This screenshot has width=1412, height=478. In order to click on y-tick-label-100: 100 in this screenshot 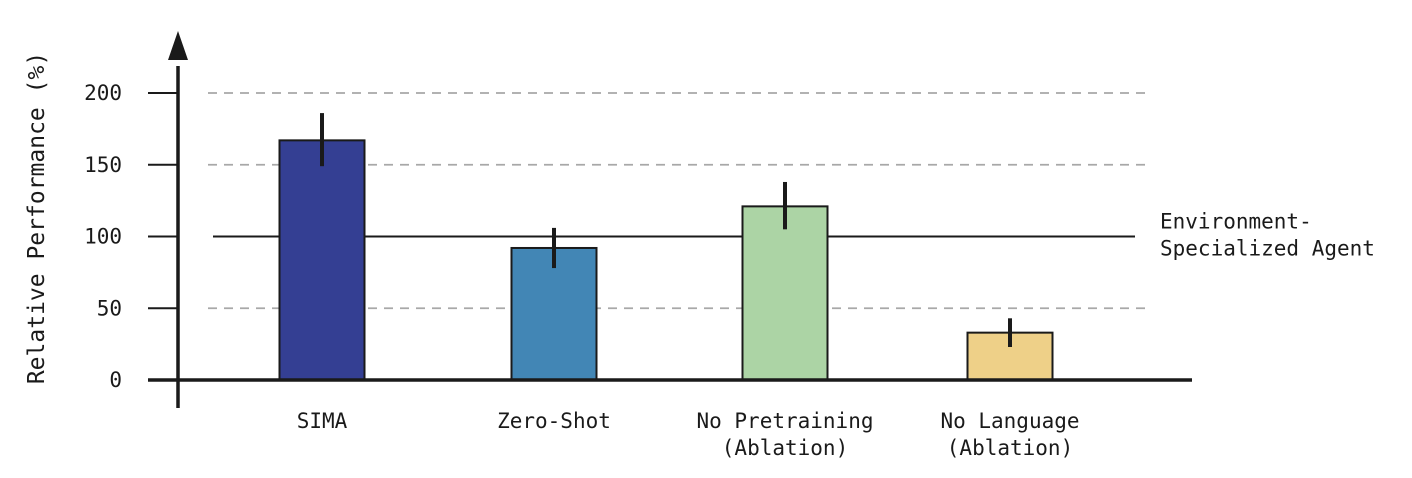, I will do `click(103, 237)`.